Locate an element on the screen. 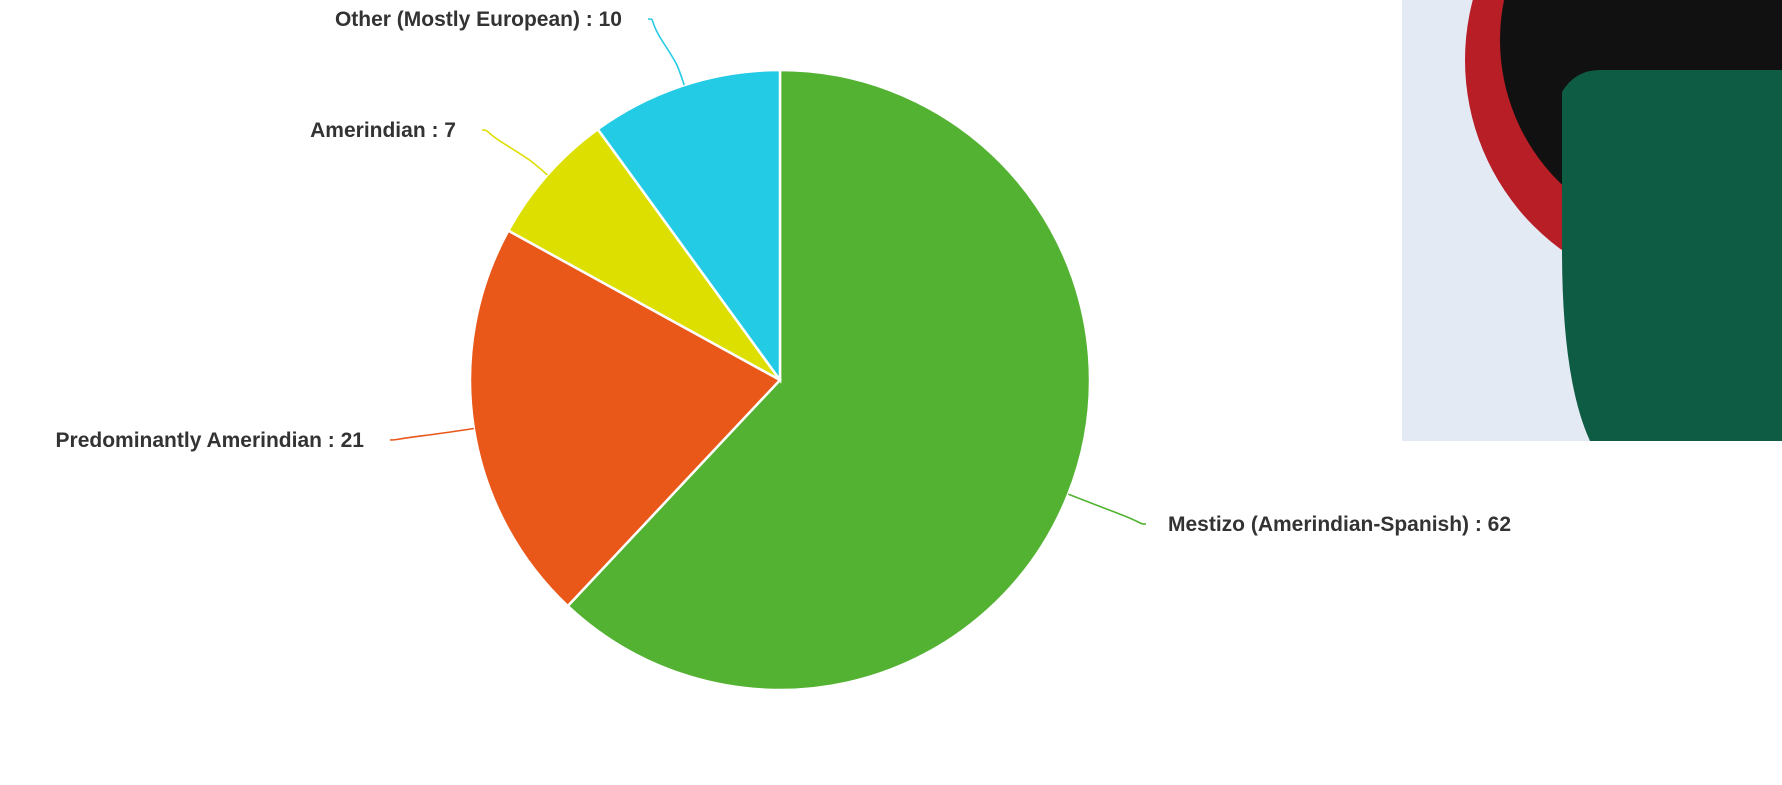 Image resolution: width=1782 pixels, height=785 pixels. pie-slice-other-mostly-european is located at coordinates (689, 226).